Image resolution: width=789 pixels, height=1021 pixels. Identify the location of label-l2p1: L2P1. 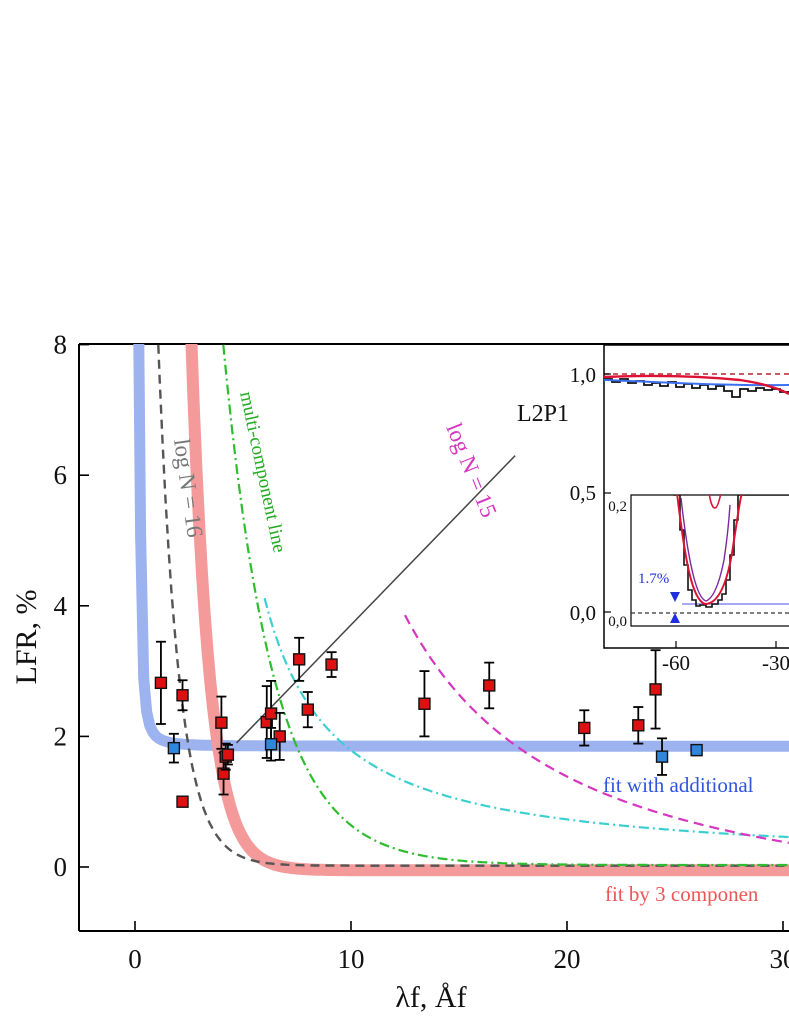
(543, 414).